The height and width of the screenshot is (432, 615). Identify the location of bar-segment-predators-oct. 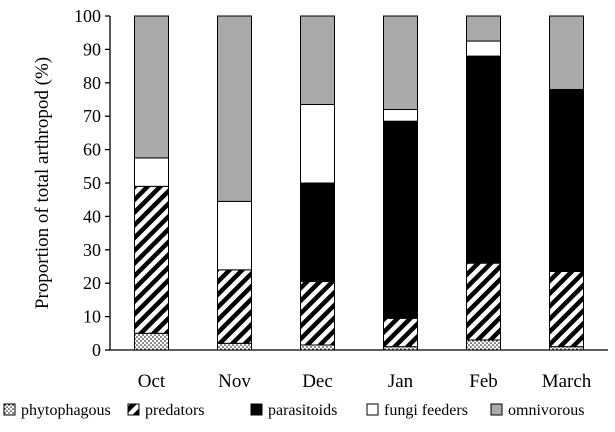
(151, 259).